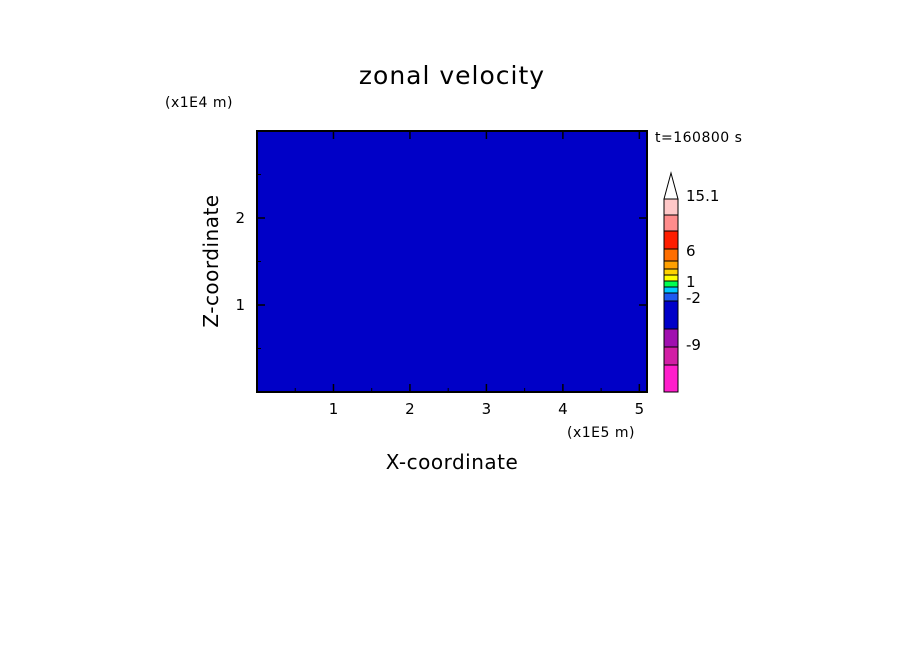  Describe the element at coordinates (334, 409) in the screenshot. I see `x-tick-label: 1` at that location.